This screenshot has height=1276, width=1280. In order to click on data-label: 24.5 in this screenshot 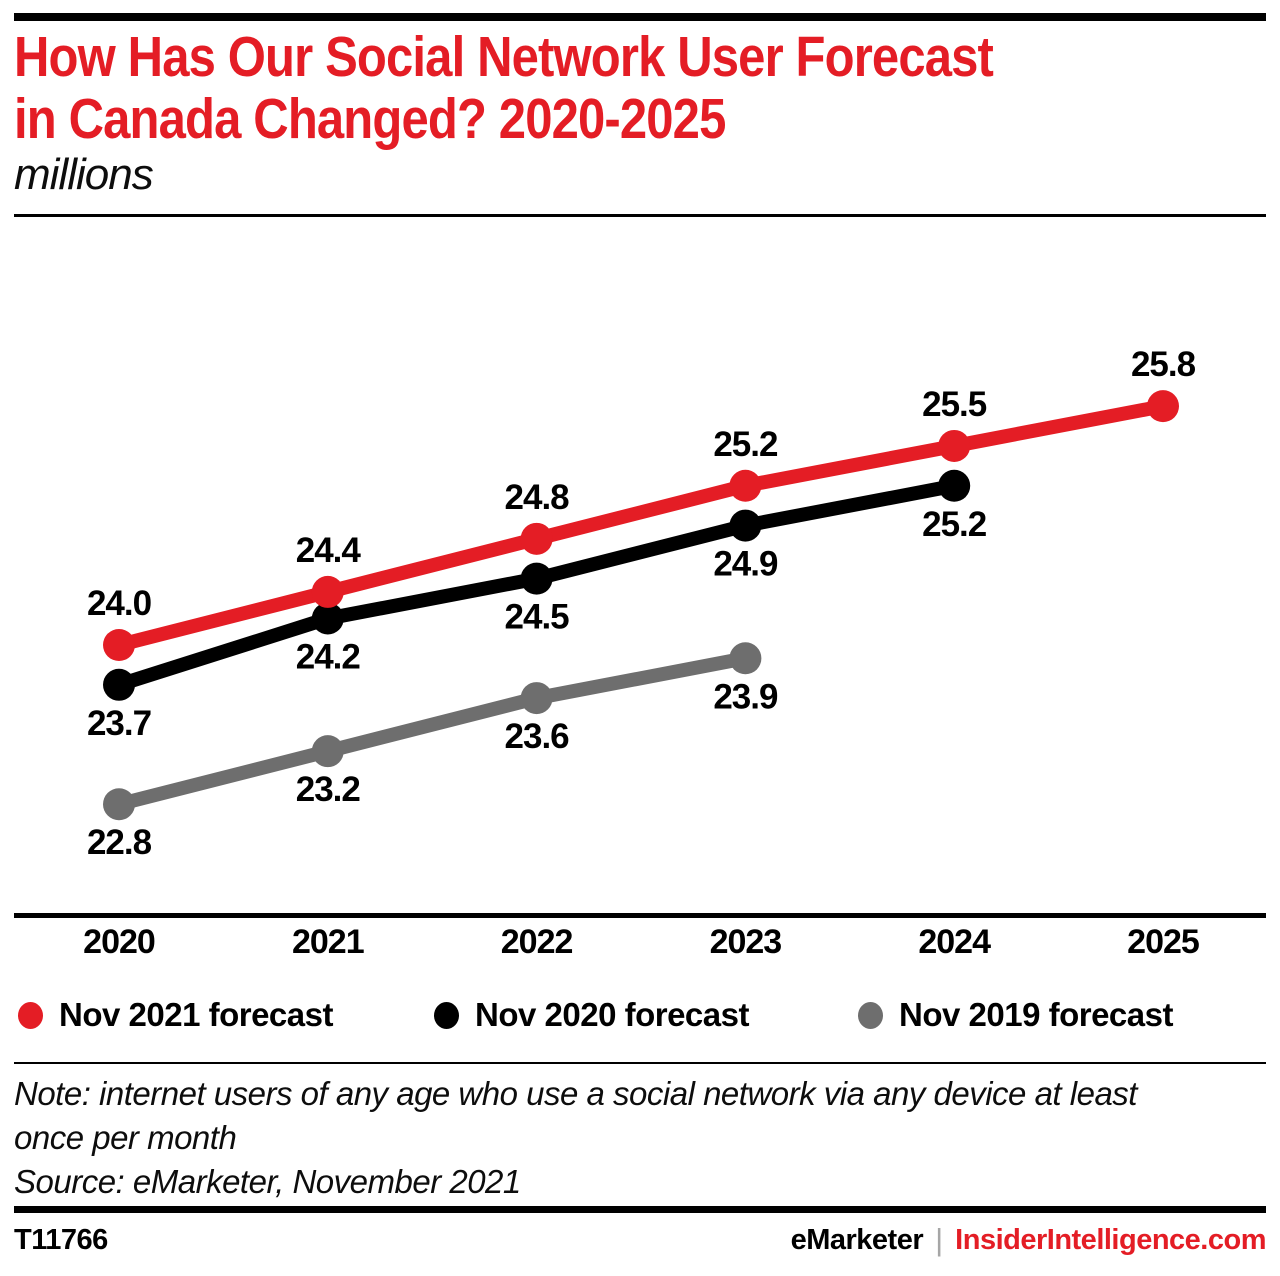, I will do `click(537, 617)`.